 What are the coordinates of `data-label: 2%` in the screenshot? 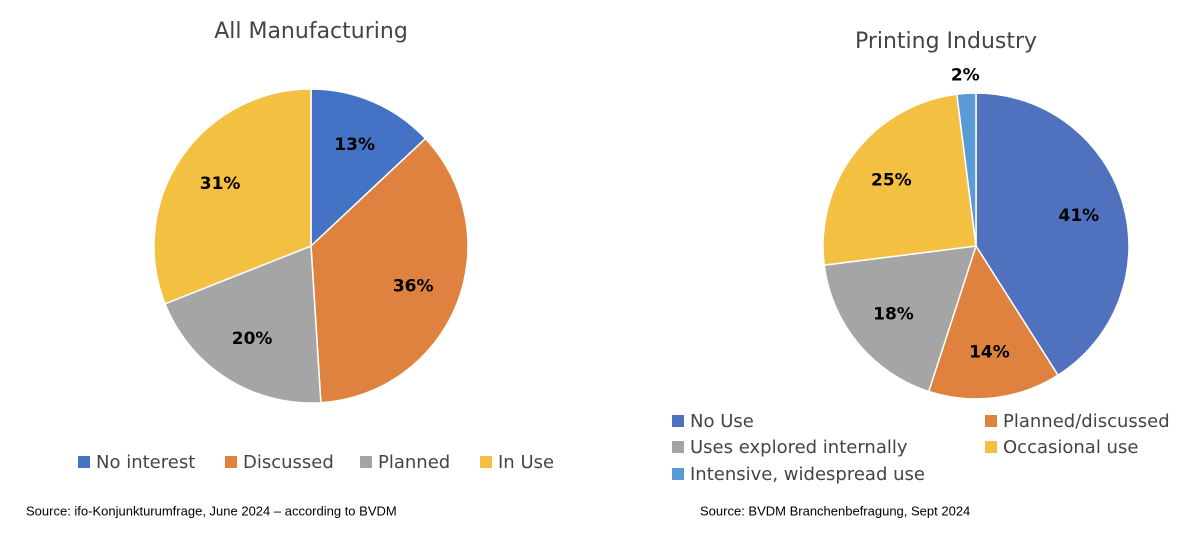 It's located at (965, 75).